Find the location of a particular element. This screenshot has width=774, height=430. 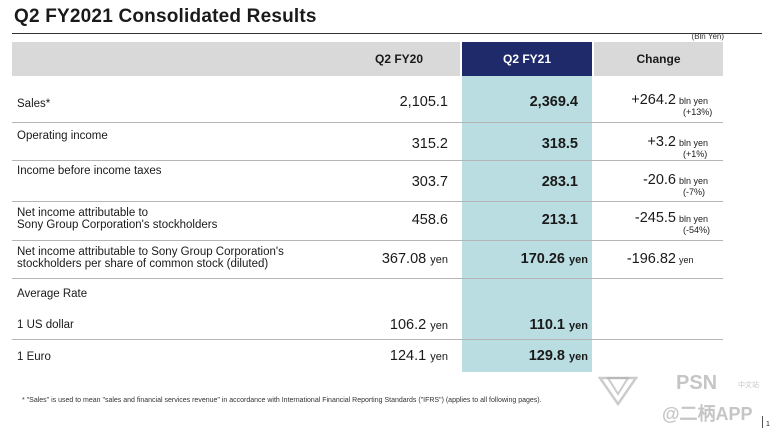

row-label-net-income-line2: Sony Group Corporation's stockholders is located at coordinates (117, 225).